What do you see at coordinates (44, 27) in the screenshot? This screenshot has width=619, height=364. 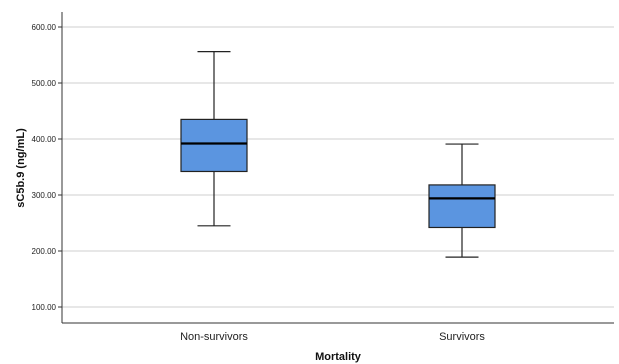 I see `y-tick-label: 600.00` at bounding box center [44, 27].